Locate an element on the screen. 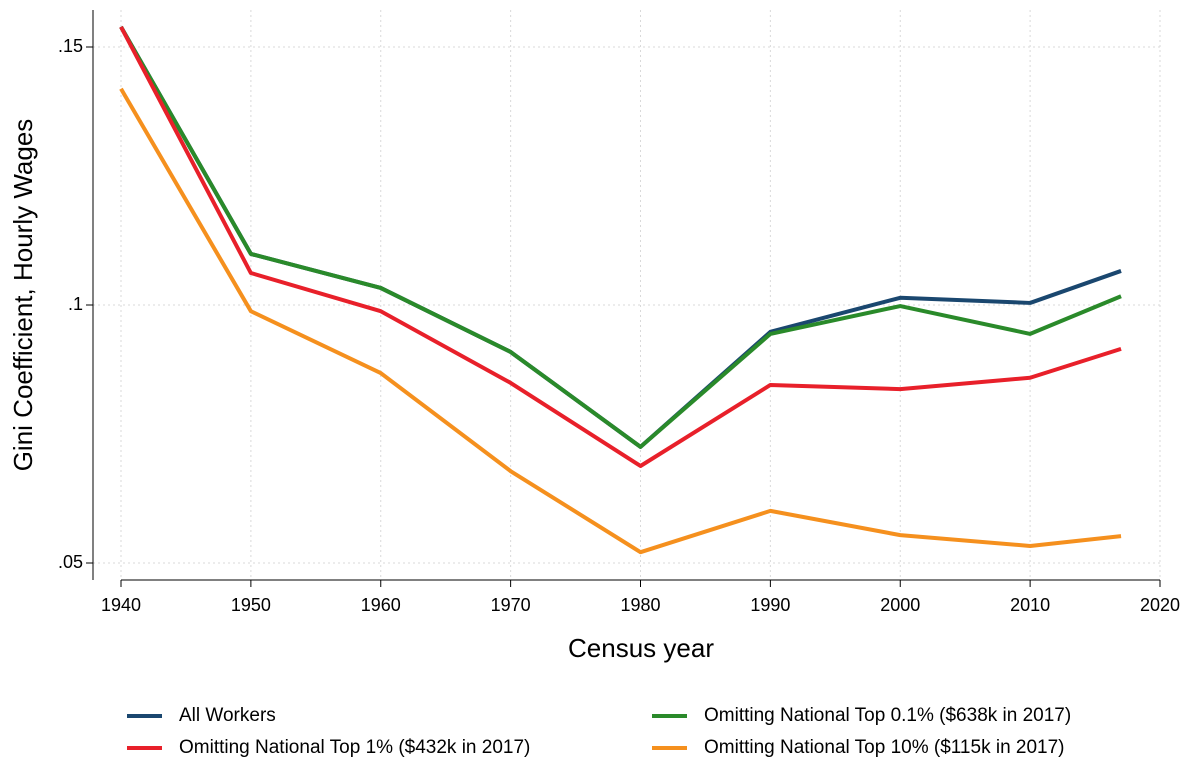  x-tick-label: 1960 is located at coordinates (381, 605).